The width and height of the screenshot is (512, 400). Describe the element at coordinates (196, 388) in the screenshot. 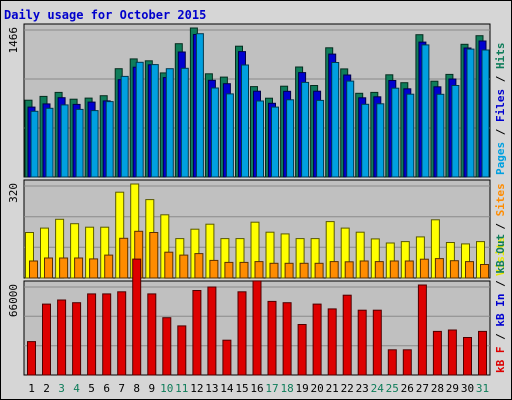

I see `x-tick-label-day-12: 12` at that location.